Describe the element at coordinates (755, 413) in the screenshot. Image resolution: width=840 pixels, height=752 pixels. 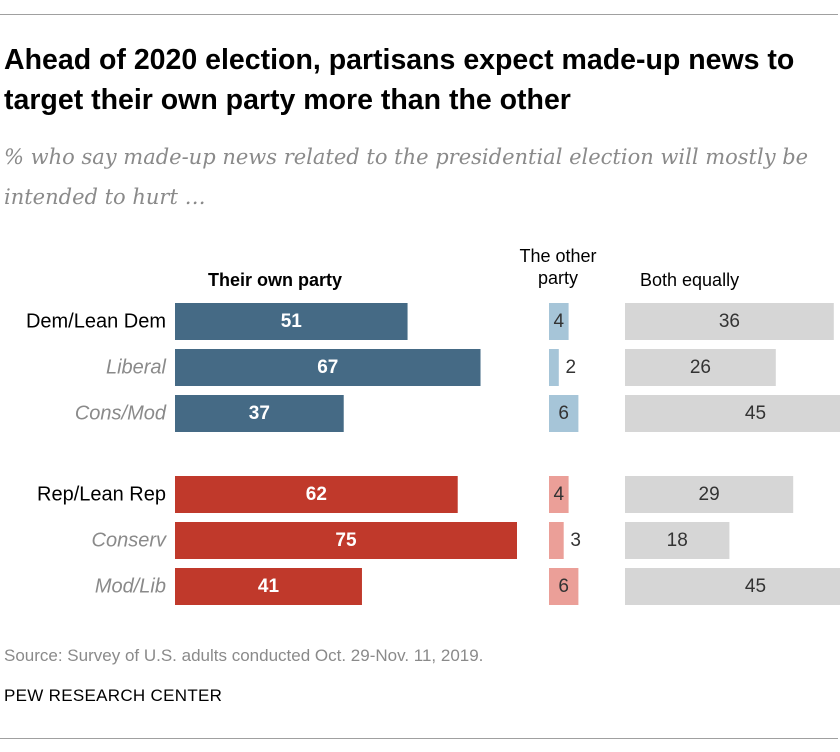
I see `value-both-equally-cons-mod: 45` at that location.